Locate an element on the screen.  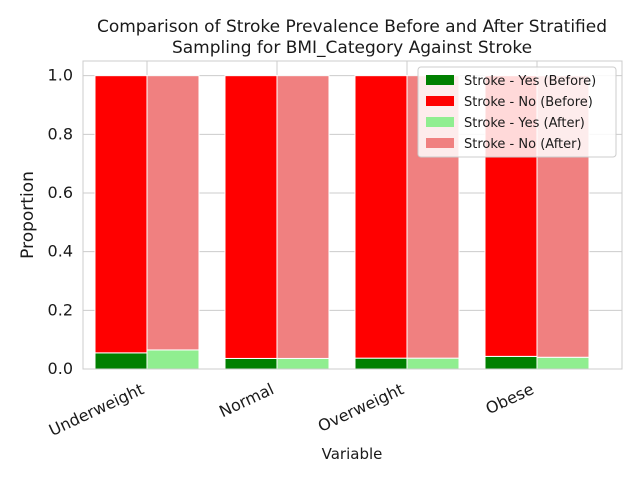
x-tick-label: Underweight is located at coordinates (96, 409).